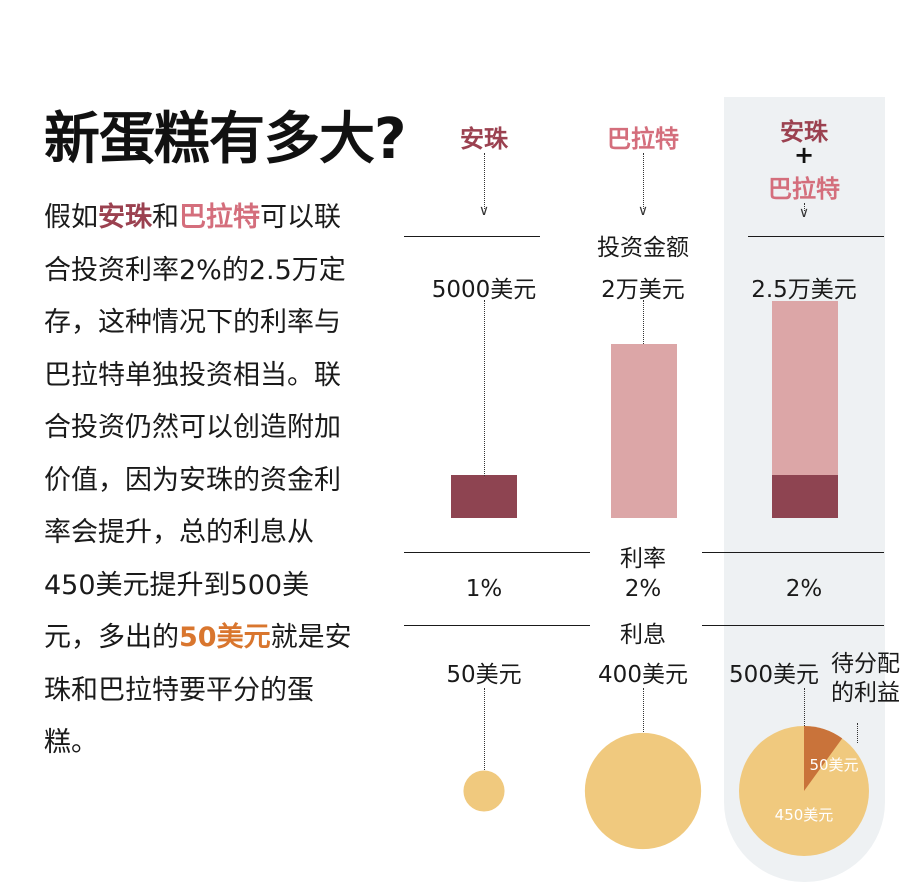 The image size is (922, 882). What do you see at coordinates (484, 675) in the screenshot?
I see `interest-anzhu: 50美元` at bounding box center [484, 675].